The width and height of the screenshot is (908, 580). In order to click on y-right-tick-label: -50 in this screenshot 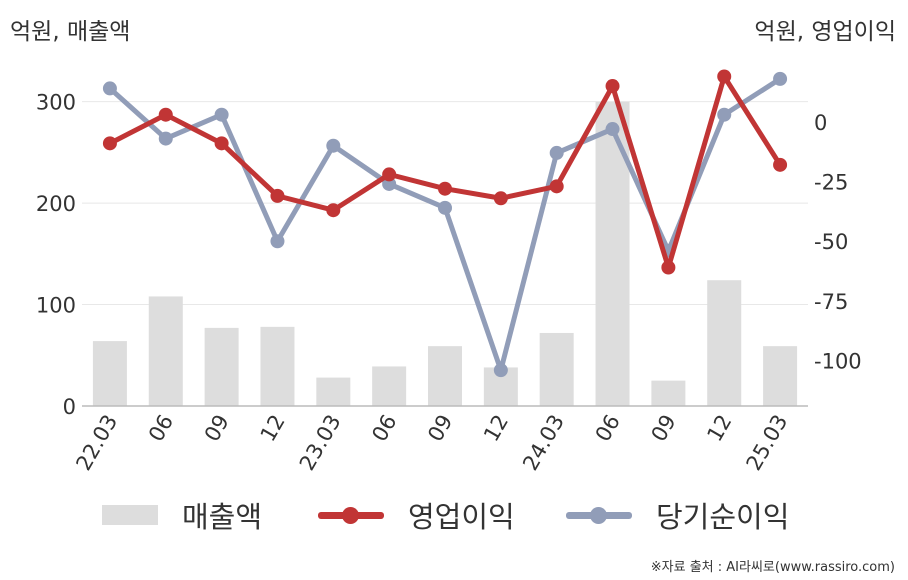, I will do `click(831, 242)`.